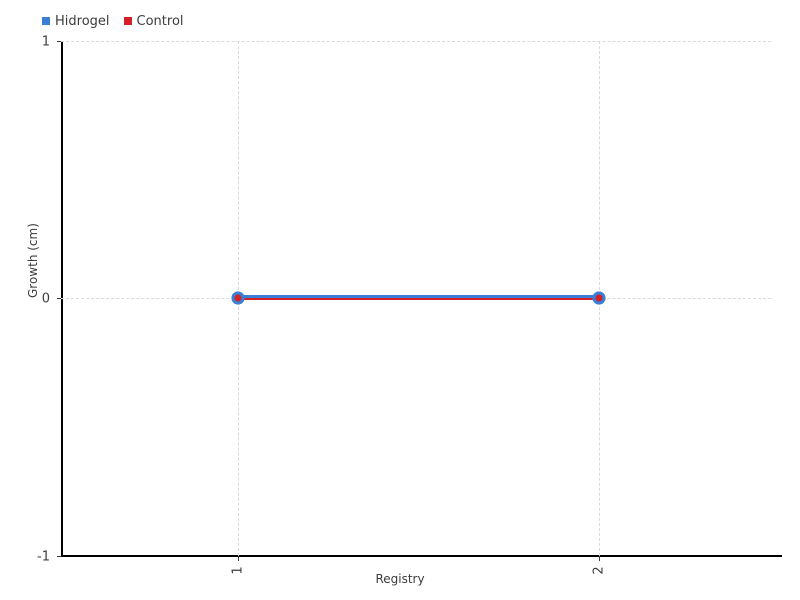 The height and width of the screenshot is (600, 800). What do you see at coordinates (33, 260) in the screenshot?
I see `y-axis-title: Growth (cm)` at bounding box center [33, 260].